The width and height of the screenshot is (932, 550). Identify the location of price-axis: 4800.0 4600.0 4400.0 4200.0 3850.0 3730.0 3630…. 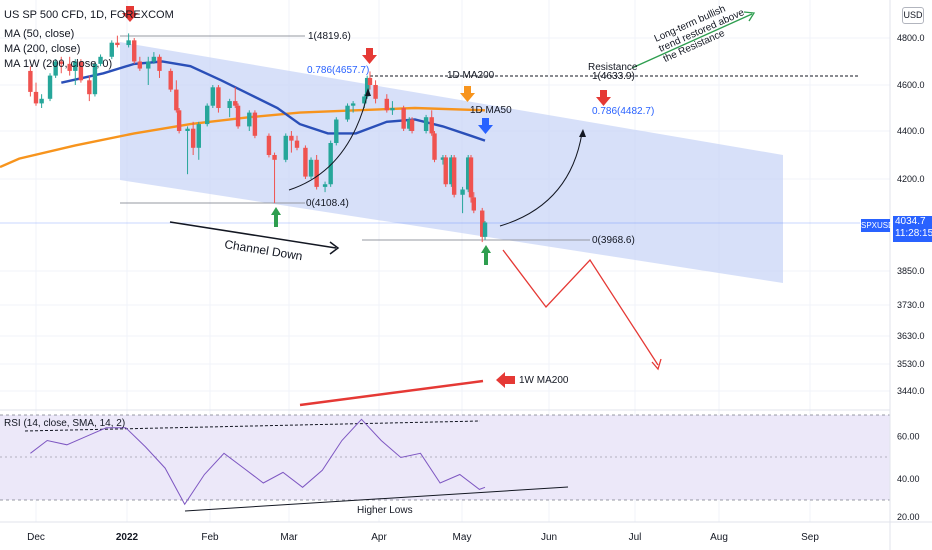
(911, 214).